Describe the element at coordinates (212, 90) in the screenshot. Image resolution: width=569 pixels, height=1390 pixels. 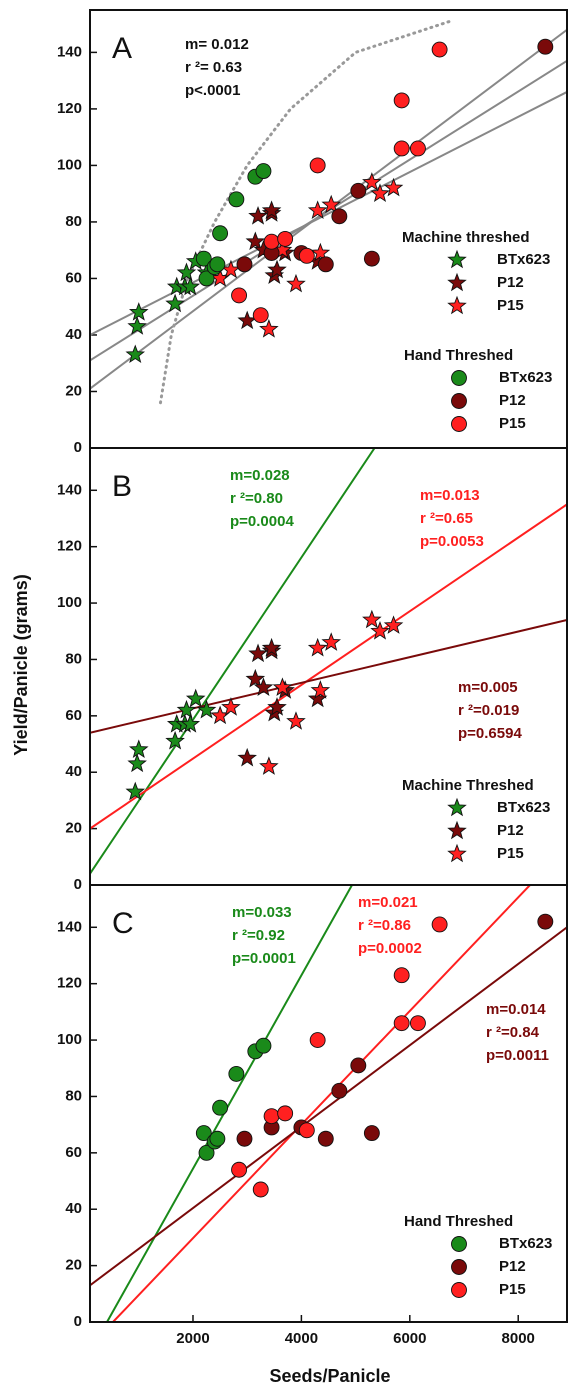
I see `annotation: p<.0001` at that location.